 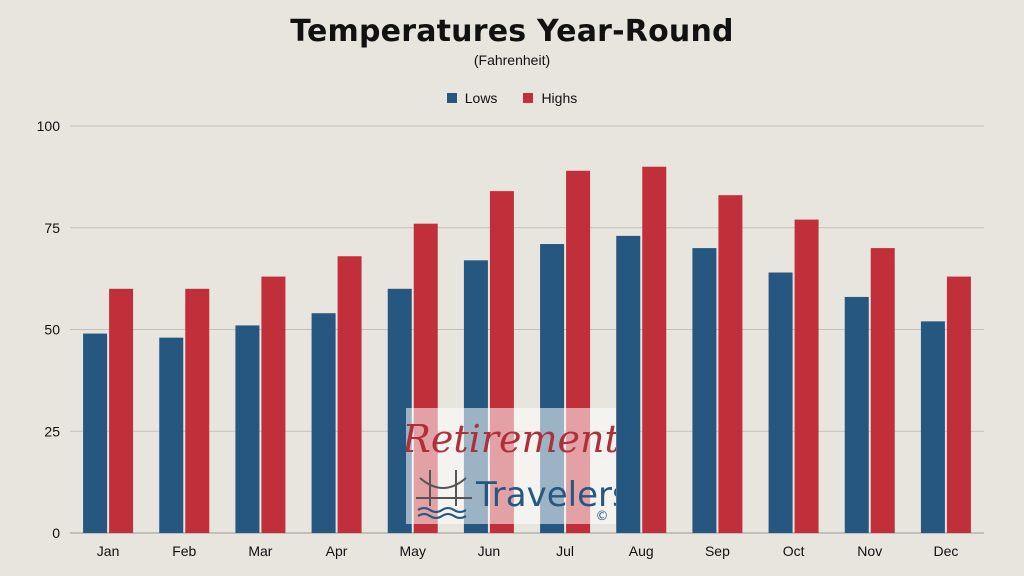 I want to click on bar-highs-mar, so click(x=273, y=404).